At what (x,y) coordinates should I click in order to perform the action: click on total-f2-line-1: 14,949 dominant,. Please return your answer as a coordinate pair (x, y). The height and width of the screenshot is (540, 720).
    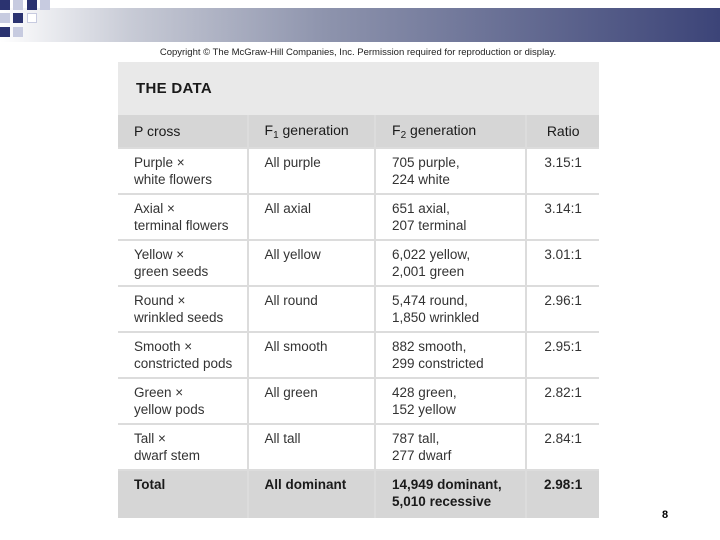
    Looking at the image, I should click on (447, 484).